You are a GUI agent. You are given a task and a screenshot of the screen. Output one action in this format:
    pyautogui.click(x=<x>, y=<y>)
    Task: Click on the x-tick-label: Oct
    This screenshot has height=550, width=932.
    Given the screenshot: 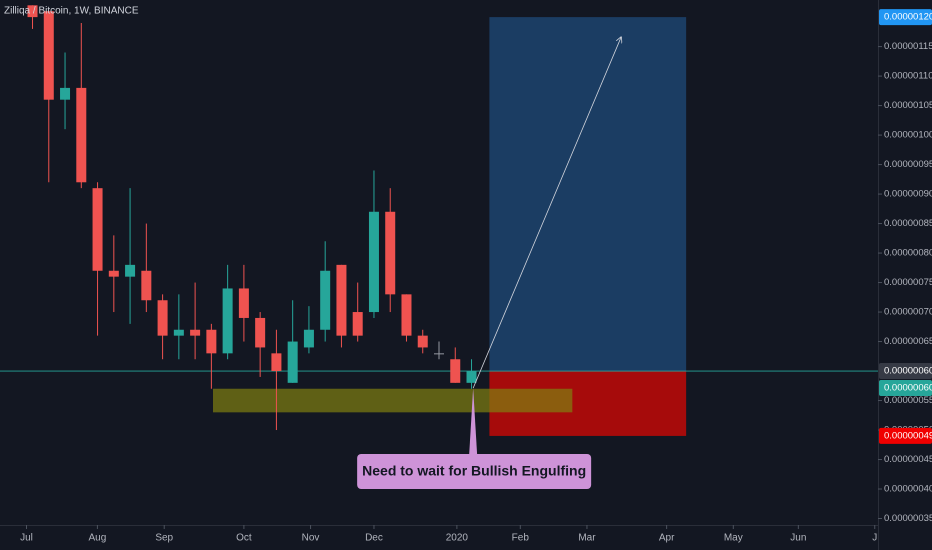 What is the action you would take?
    pyautogui.click(x=244, y=538)
    